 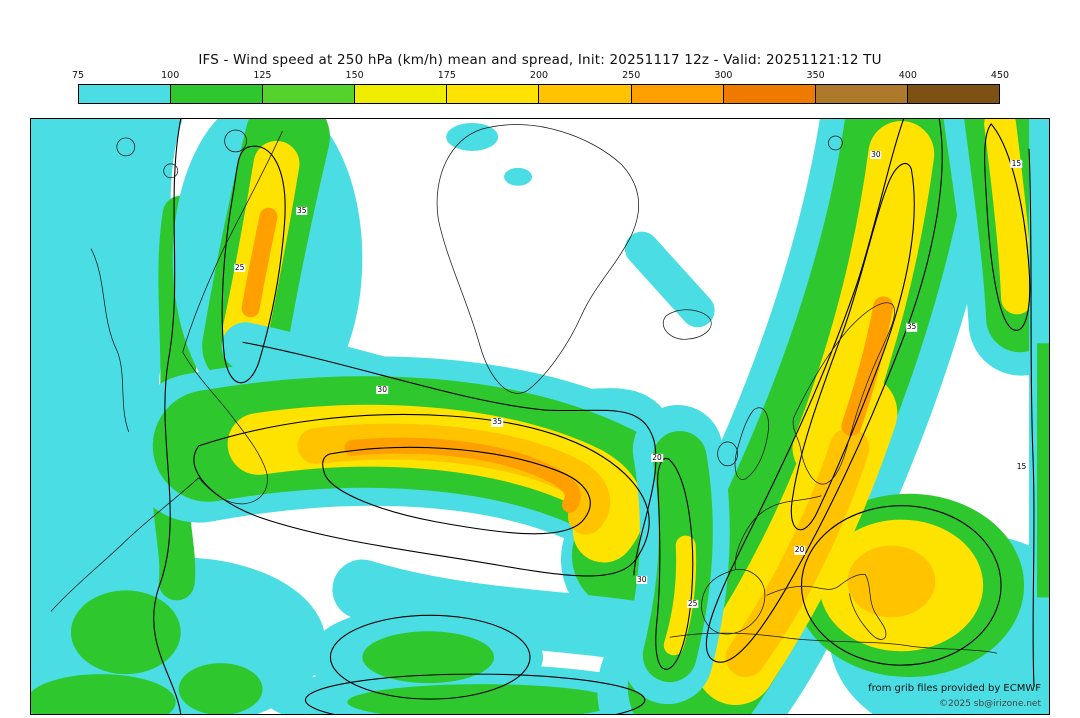 I want to click on colorbar-tick-75: 75, so click(x=78, y=75).